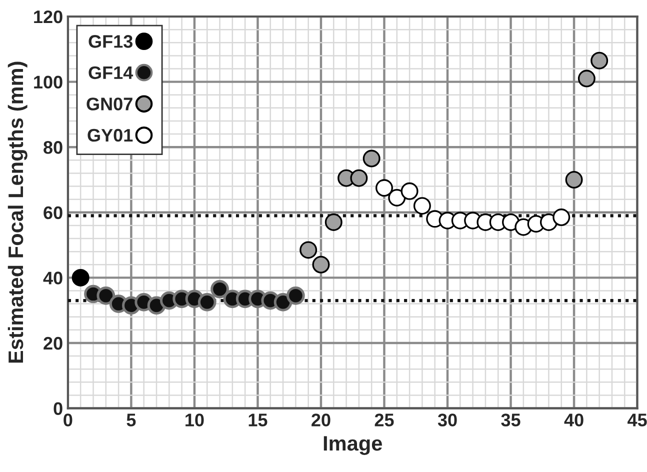  Describe the element at coordinates (58, 408) in the screenshot. I see `y-tick-label: 0` at that location.